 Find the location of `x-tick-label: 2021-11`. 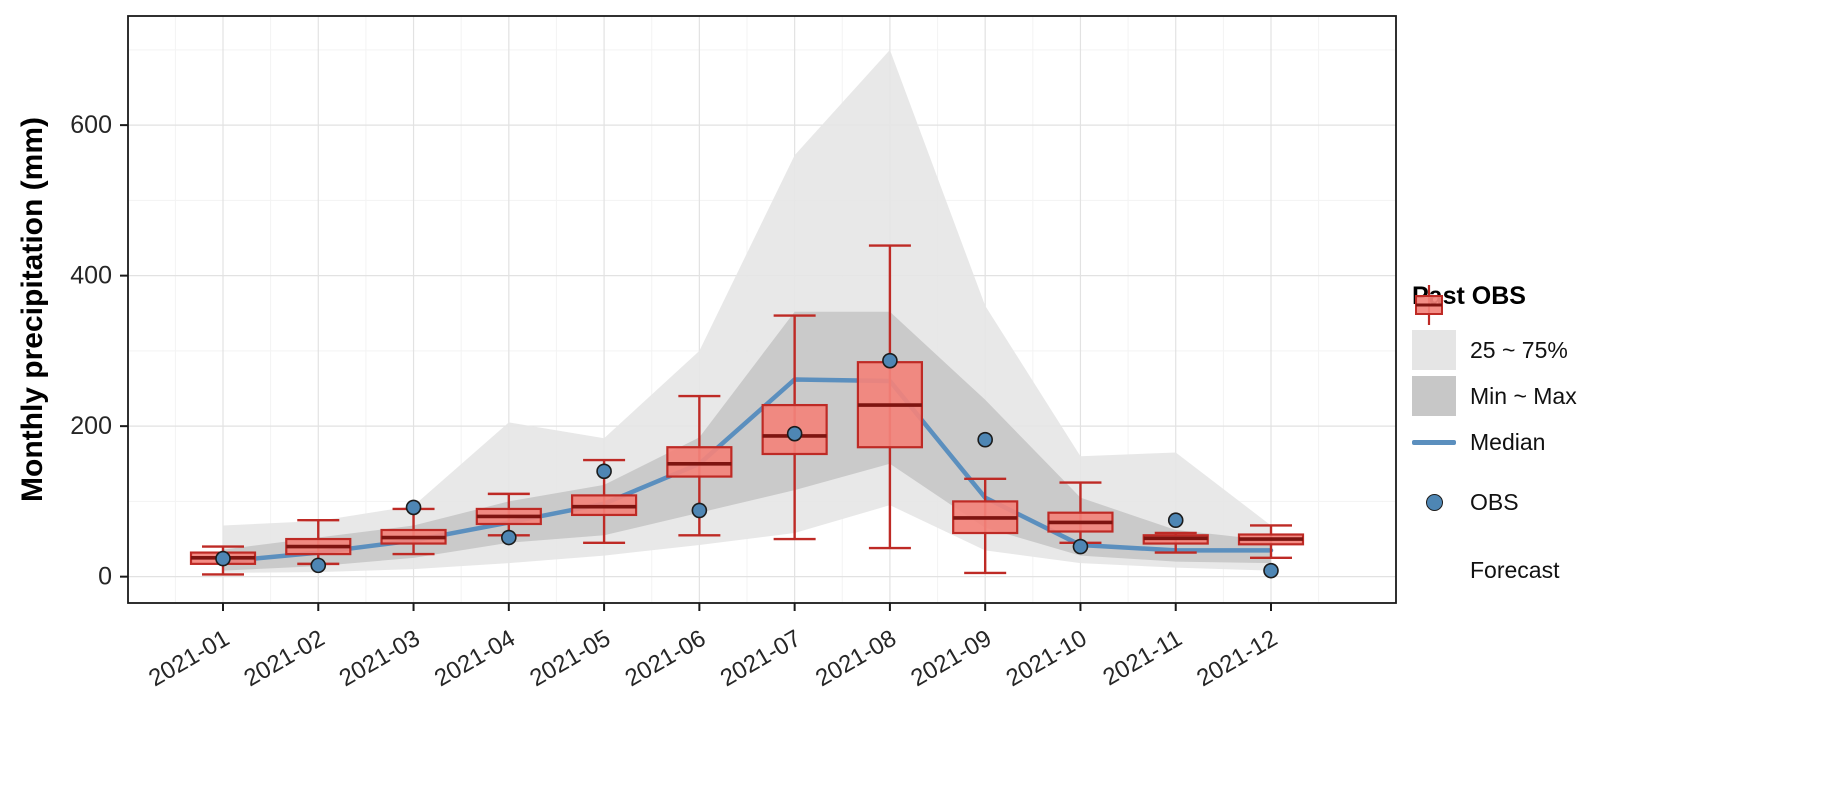

x-tick-label: 2021-11 is located at coordinates (1142, 658).